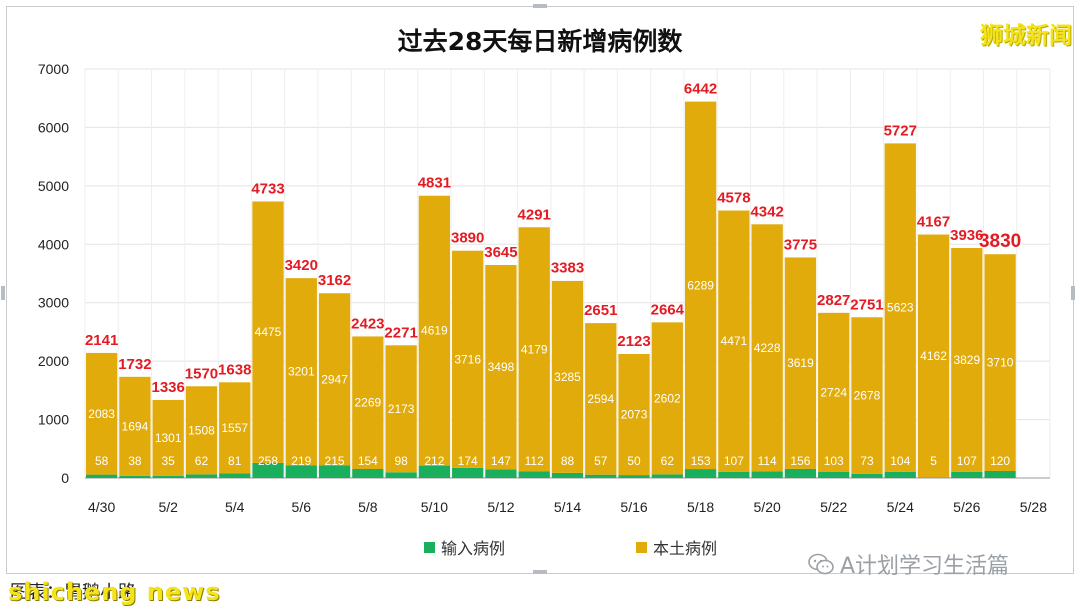 The image size is (1080, 611). I want to click on data-label-total: 6442, so click(700, 89).